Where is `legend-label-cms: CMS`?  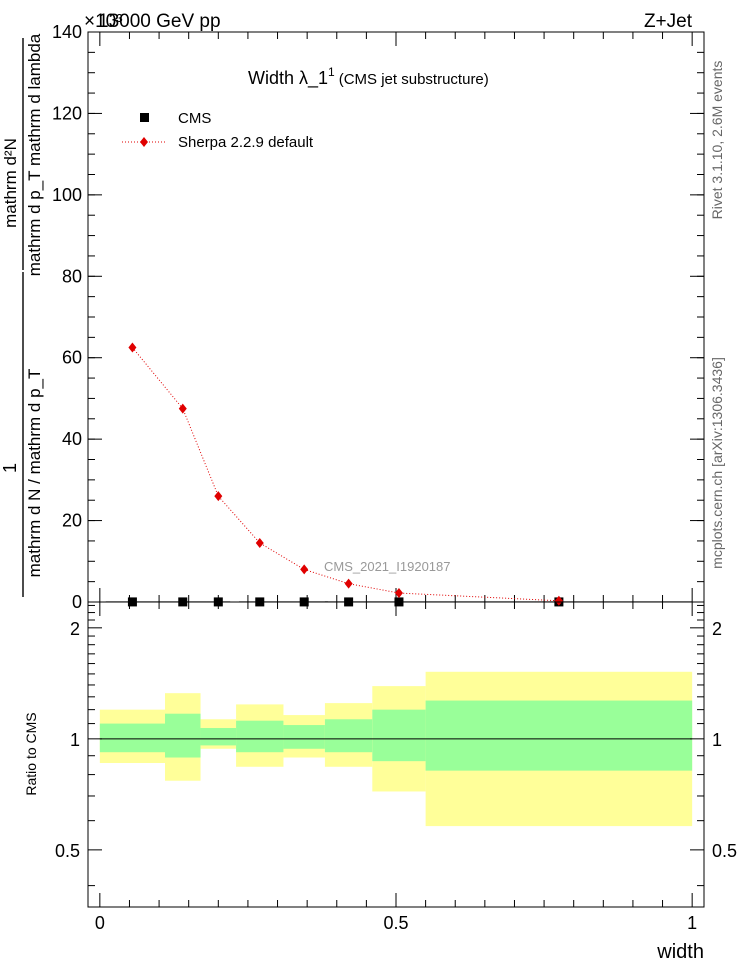 legend-label-cms: CMS is located at coordinates (194, 118).